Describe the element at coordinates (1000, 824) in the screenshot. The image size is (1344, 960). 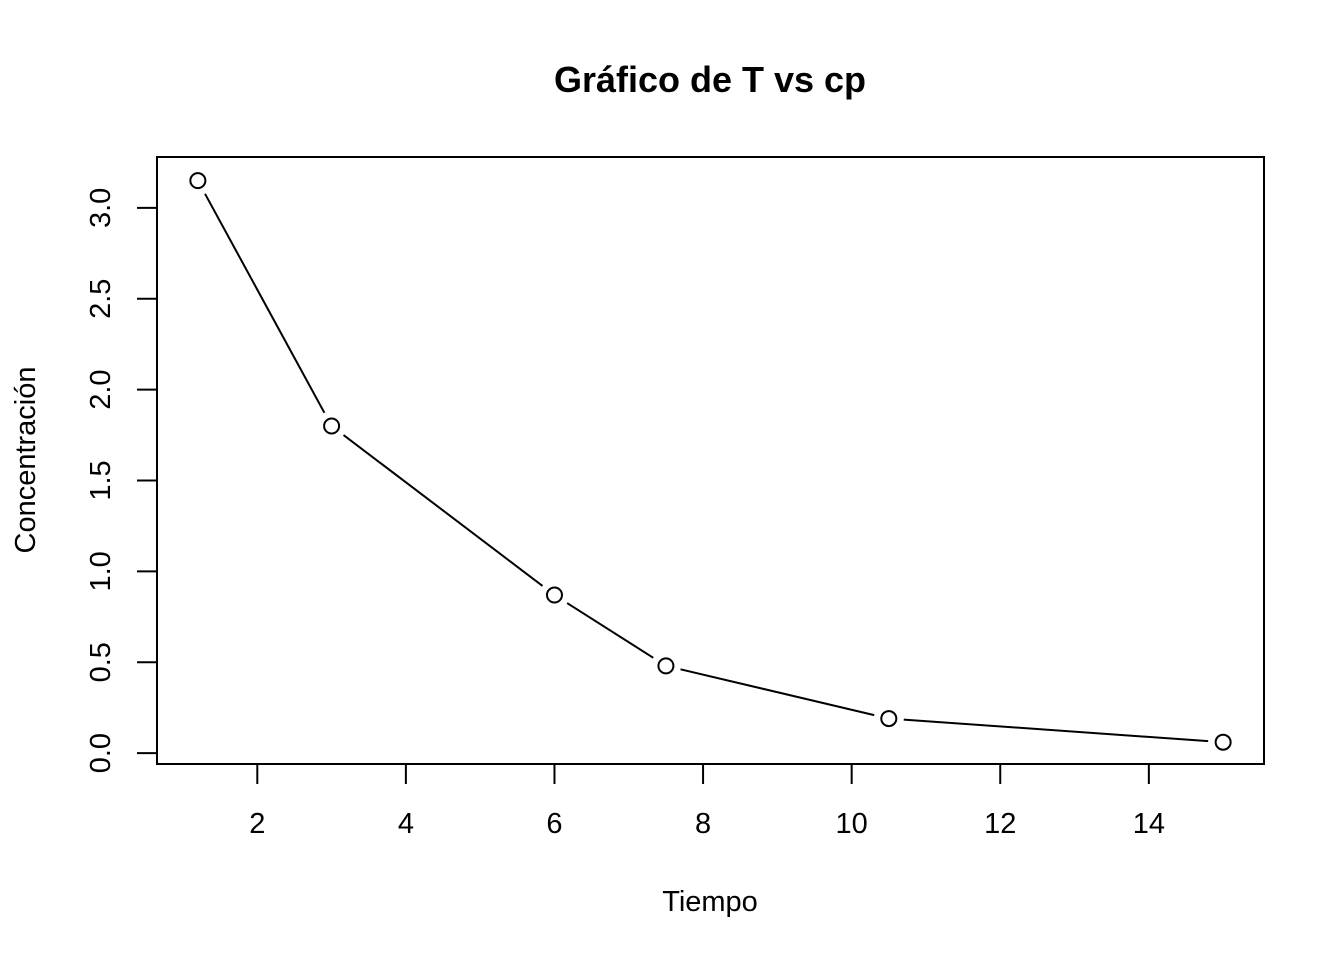
I see `x-tick-label: 12` at that location.